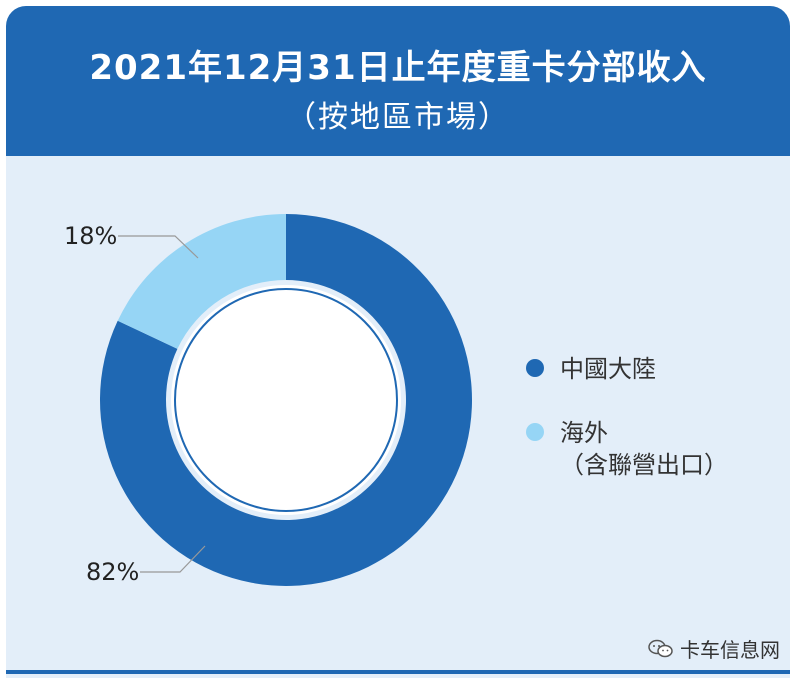 The width and height of the screenshot is (796, 684). I want to click on legend-swatch-overseas, so click(535, 432).